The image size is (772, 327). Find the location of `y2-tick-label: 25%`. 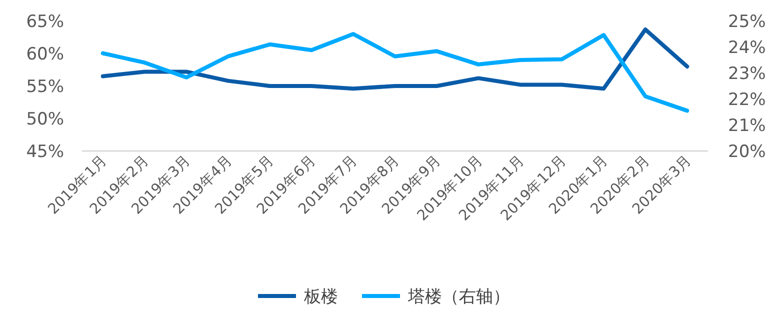

y2-tick-label: 25% is located at coordinates (747, 22).